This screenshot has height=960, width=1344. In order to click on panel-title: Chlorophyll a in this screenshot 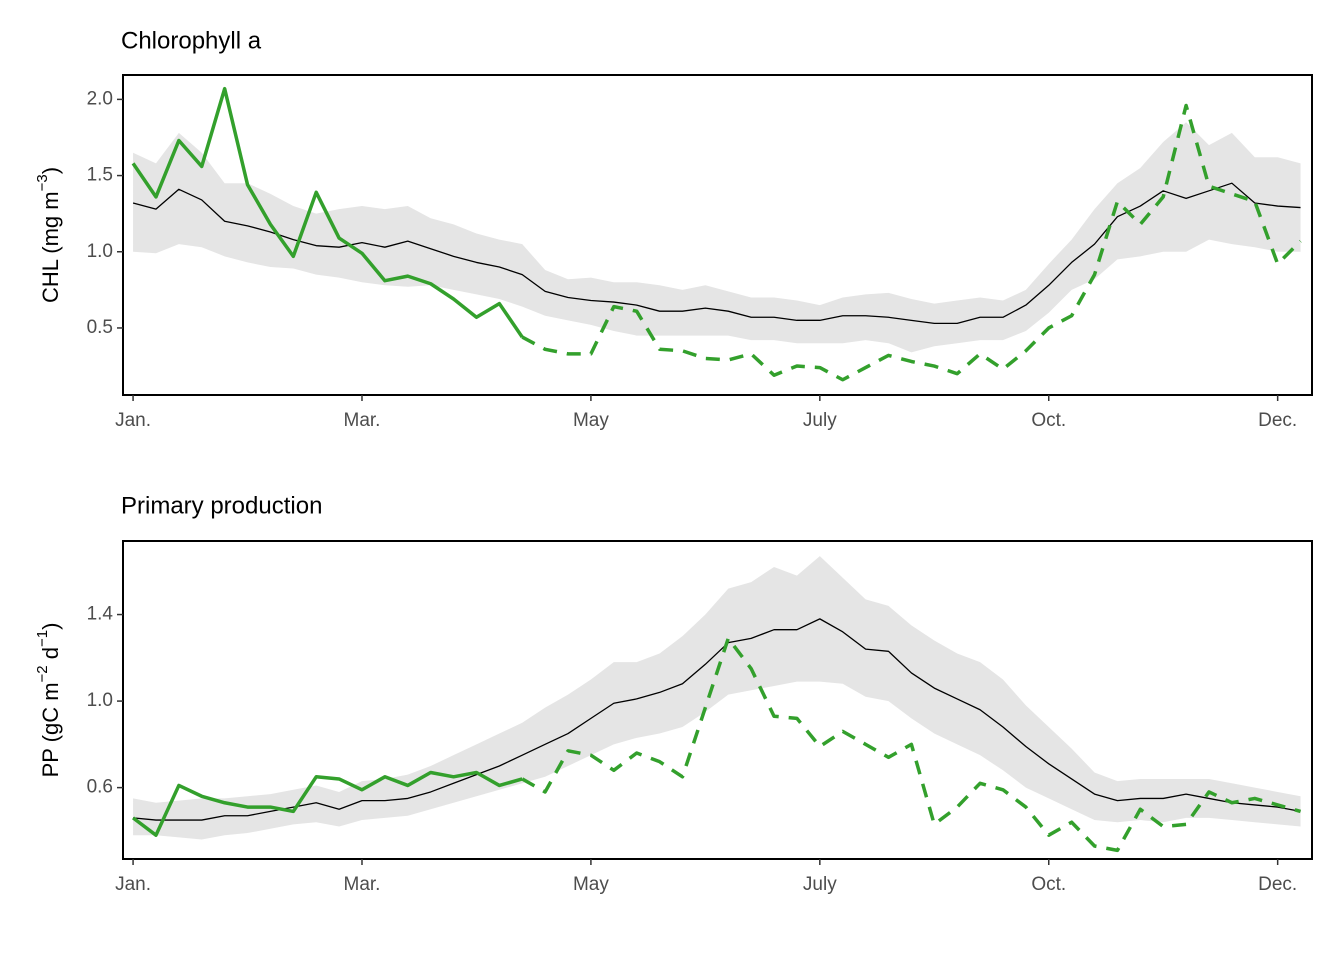, I will do `click(191, 40)`.